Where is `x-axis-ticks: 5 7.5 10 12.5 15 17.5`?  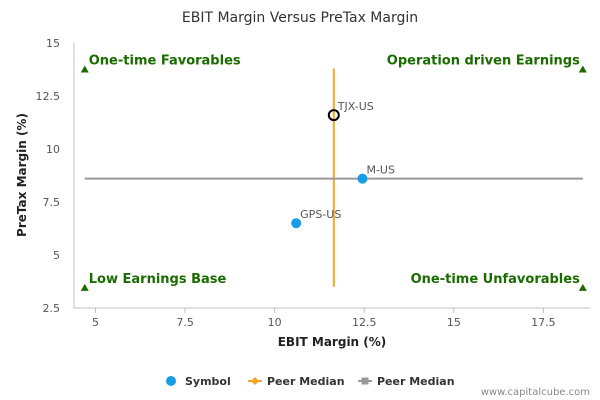 x-axis-ticks: 5 7.5 10 12.5 15 17.5 is located at coordinates (324, 318).